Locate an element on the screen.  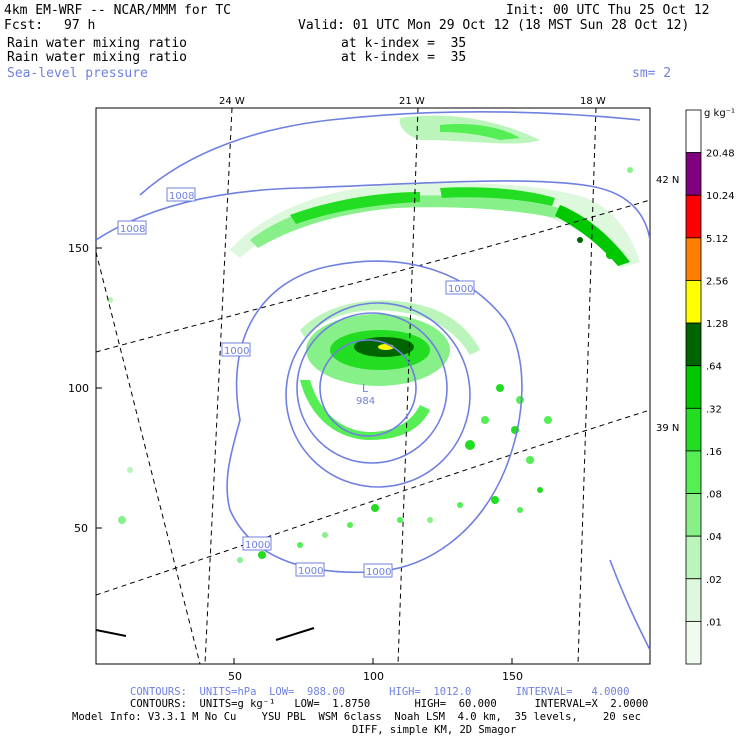
diffusion-info: DIFF, simple KM, 2D Smagor is located at coordinates (434, 730).